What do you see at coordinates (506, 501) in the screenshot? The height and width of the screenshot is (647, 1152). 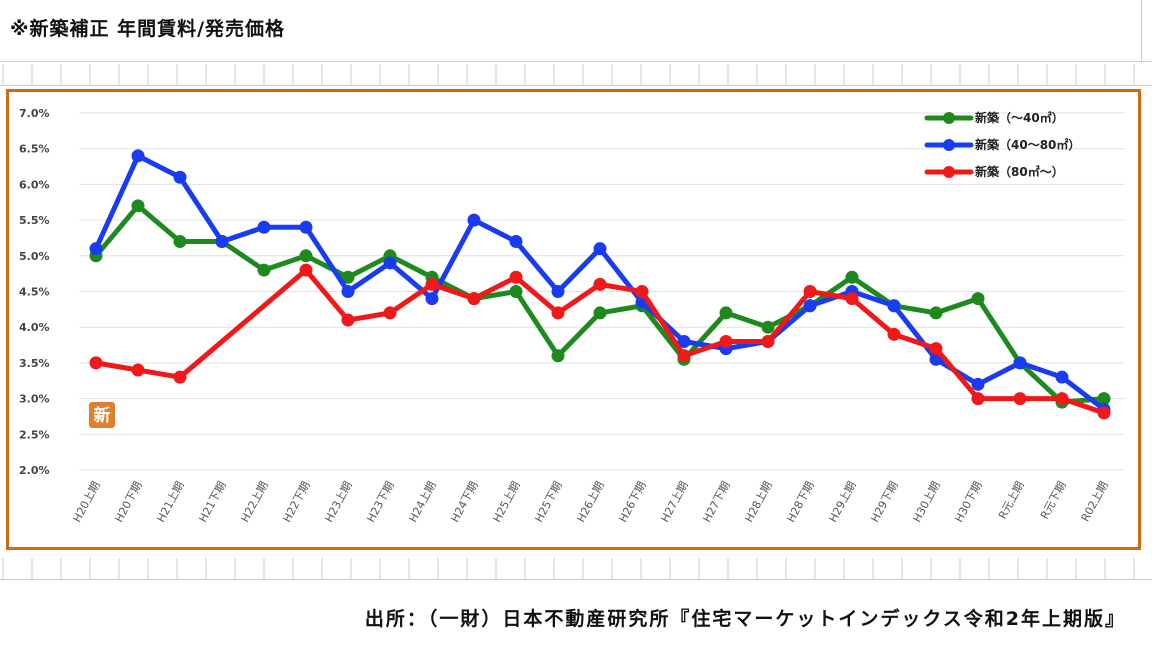 I see `x-tick-label: H25上期` at bounding box center [506, 501].